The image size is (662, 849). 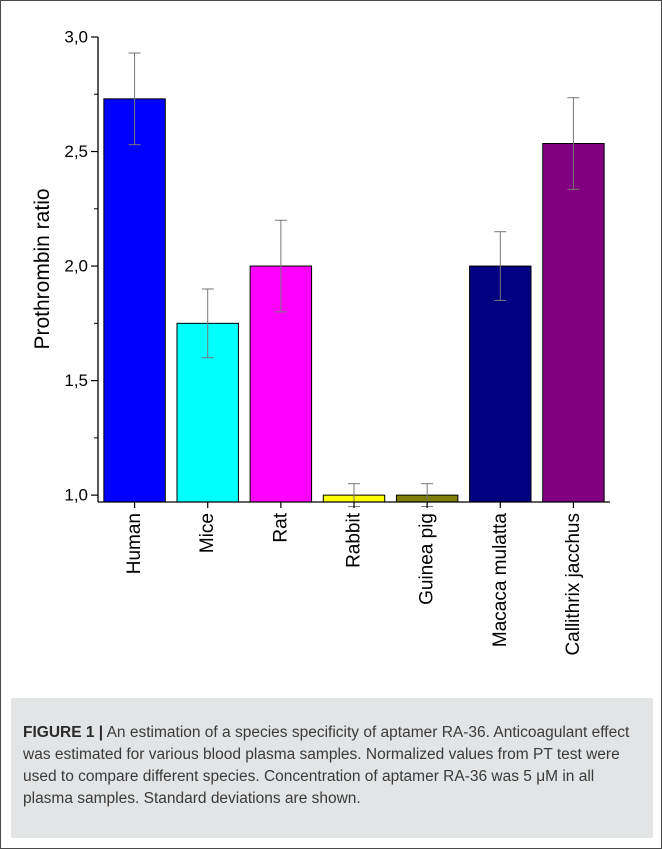 What do you see at coordinates (207, 533) in the screenshot?
I see `x-tick-label: Mice` at bounding box center [207, 533].